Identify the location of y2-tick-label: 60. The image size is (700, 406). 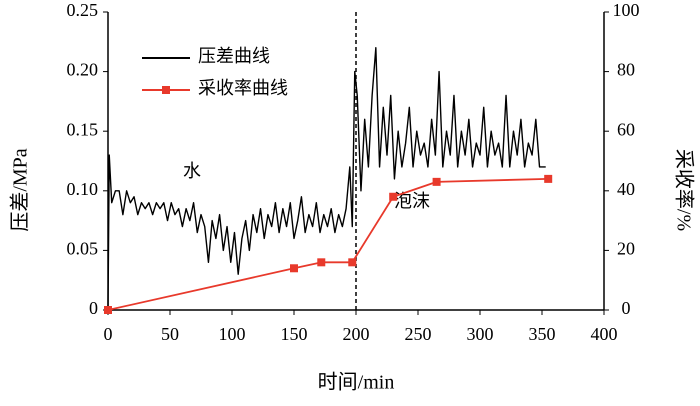
(626, 129).